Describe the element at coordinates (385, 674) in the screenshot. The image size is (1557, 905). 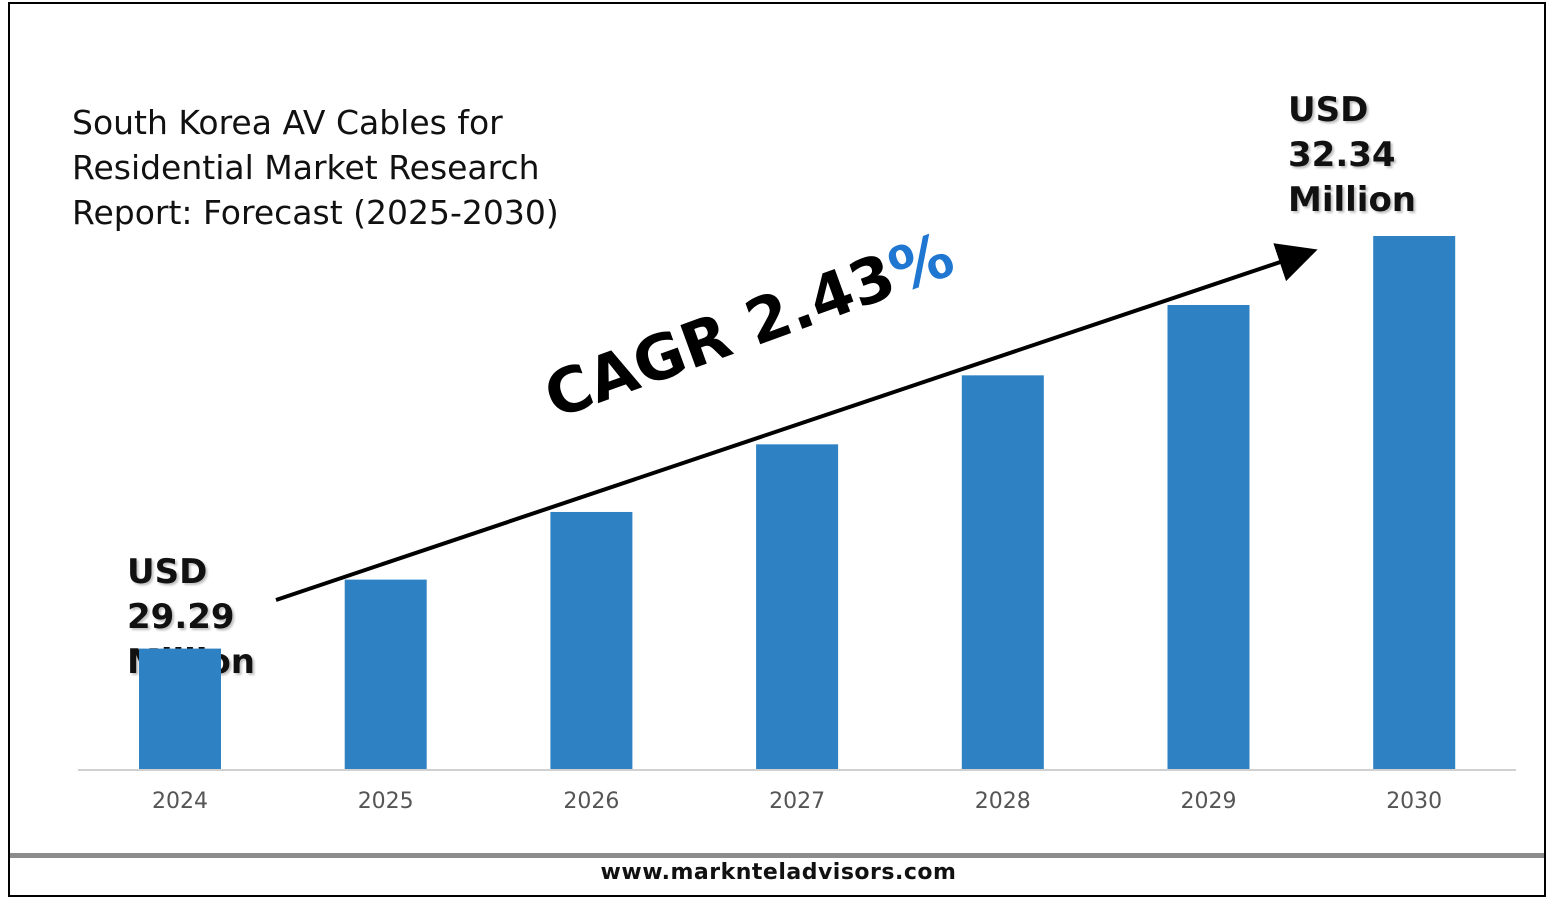
I see `bar-2025` at that location.